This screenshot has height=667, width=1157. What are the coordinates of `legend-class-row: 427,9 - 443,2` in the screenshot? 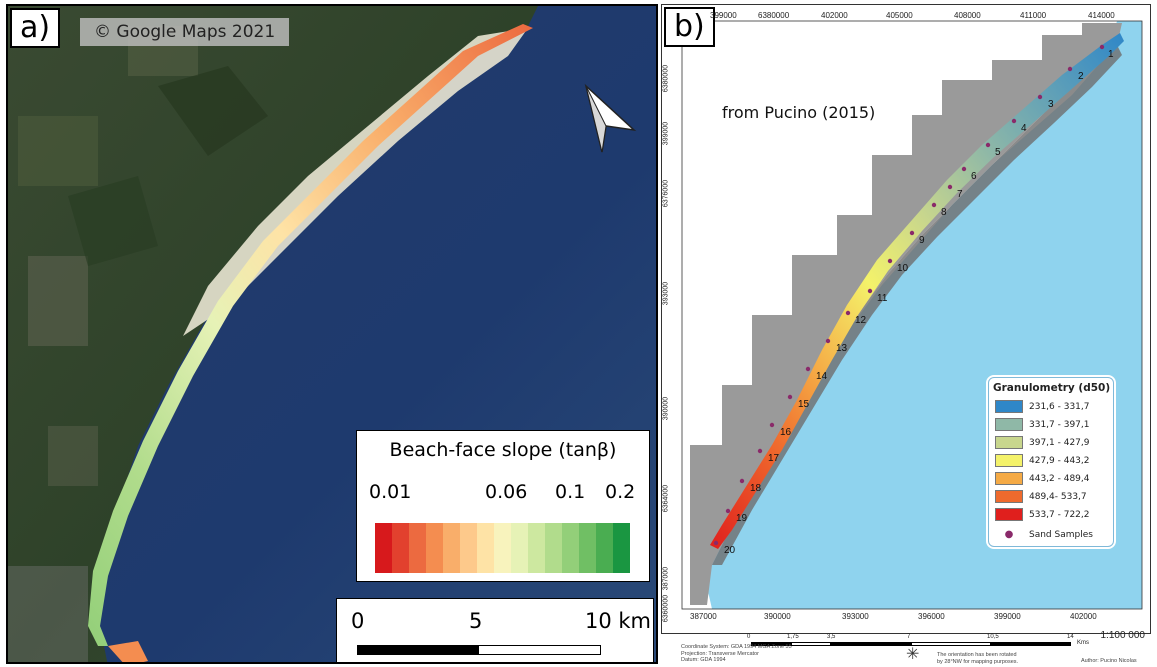 It's located at (1042, 460).